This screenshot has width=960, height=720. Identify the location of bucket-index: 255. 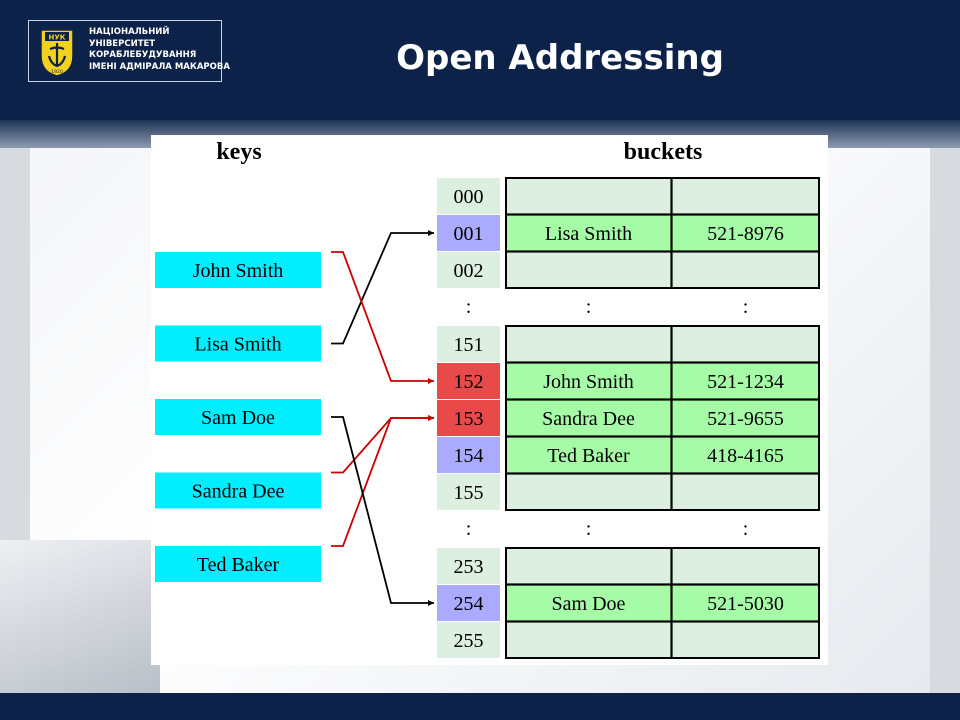
(469, 641).